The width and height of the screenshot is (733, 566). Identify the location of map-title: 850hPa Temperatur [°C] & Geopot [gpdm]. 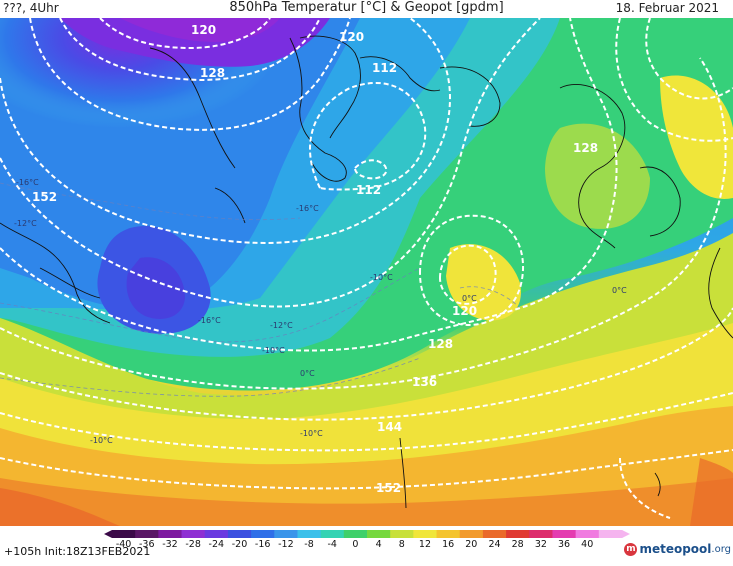
(366, 7).